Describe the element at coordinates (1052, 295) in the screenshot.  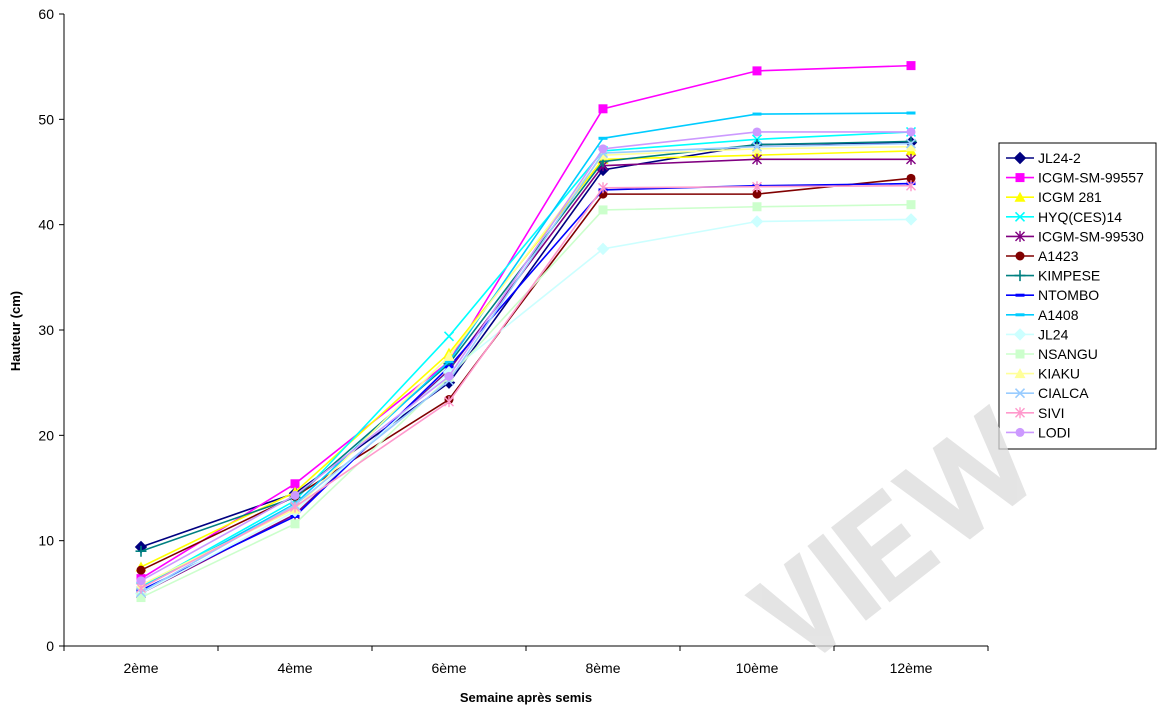
I see `legend-item: NTOMBO` at that location.